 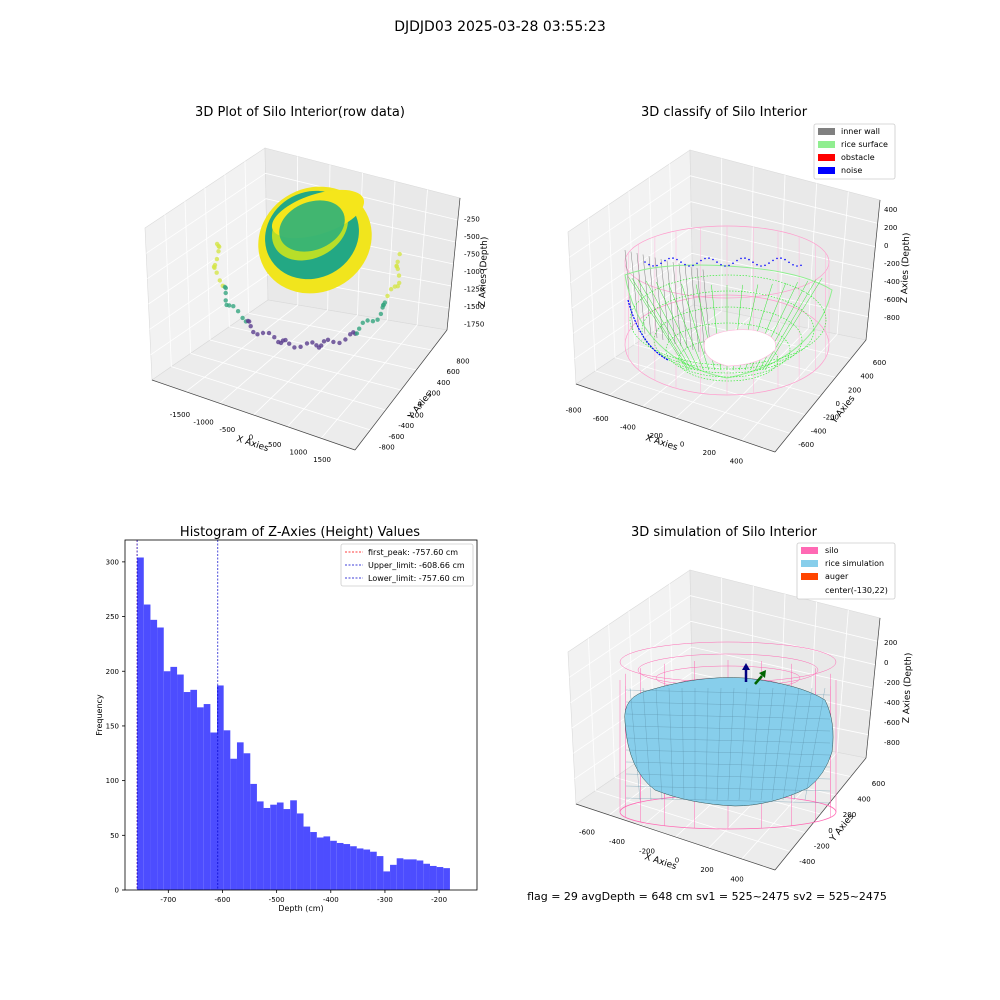 What do you see at coordinates (99, 715) in the screenshot?
I see `histogram-y-label: Frequency` at bounding box center [99, 715].